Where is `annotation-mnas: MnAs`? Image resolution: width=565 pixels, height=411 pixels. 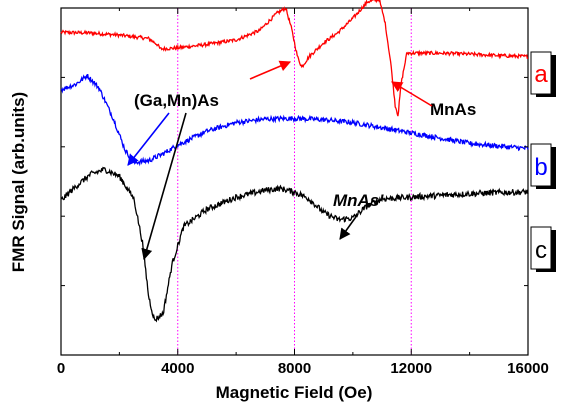 annotation-mnas: MnAs is located at coordinates (453, 109).